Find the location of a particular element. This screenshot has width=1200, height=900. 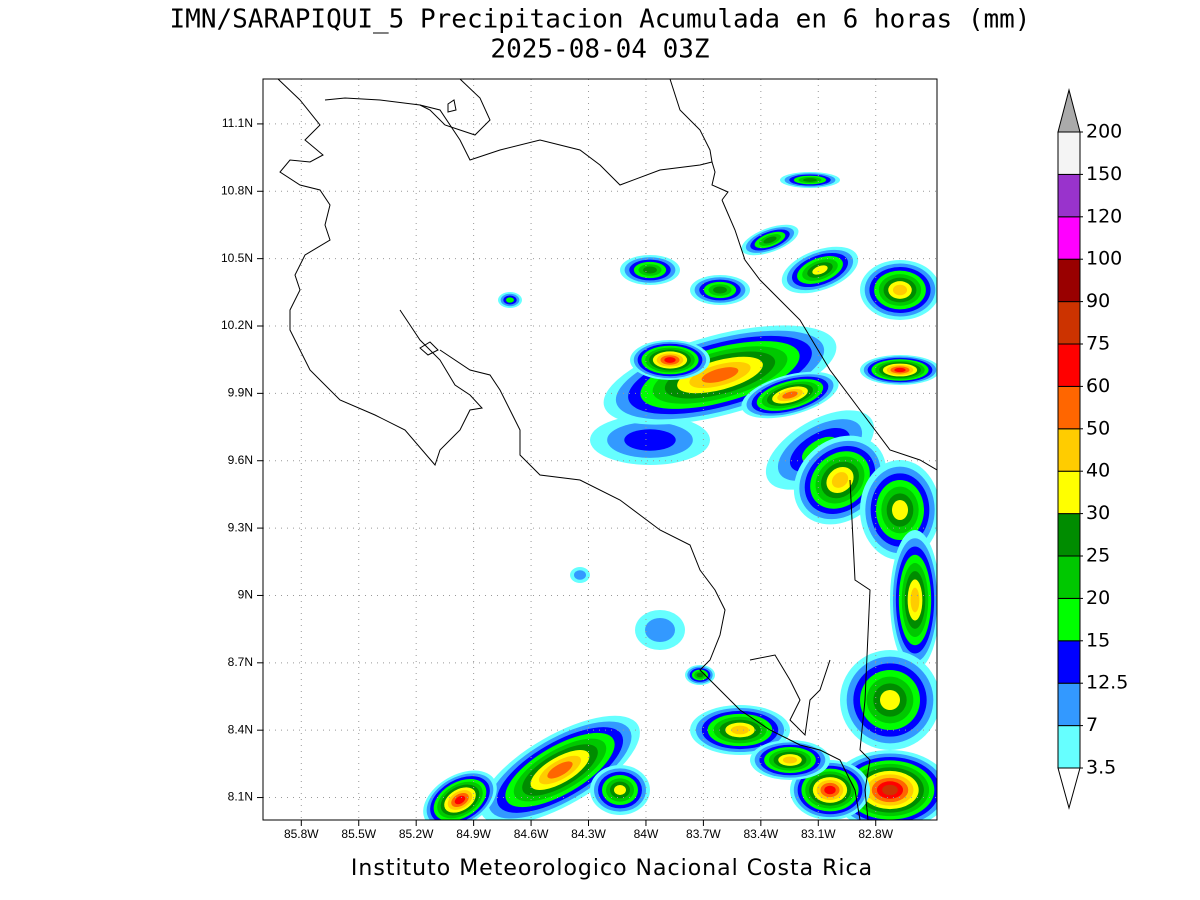

nicaragua-coast is located at coordinates (691, 121).